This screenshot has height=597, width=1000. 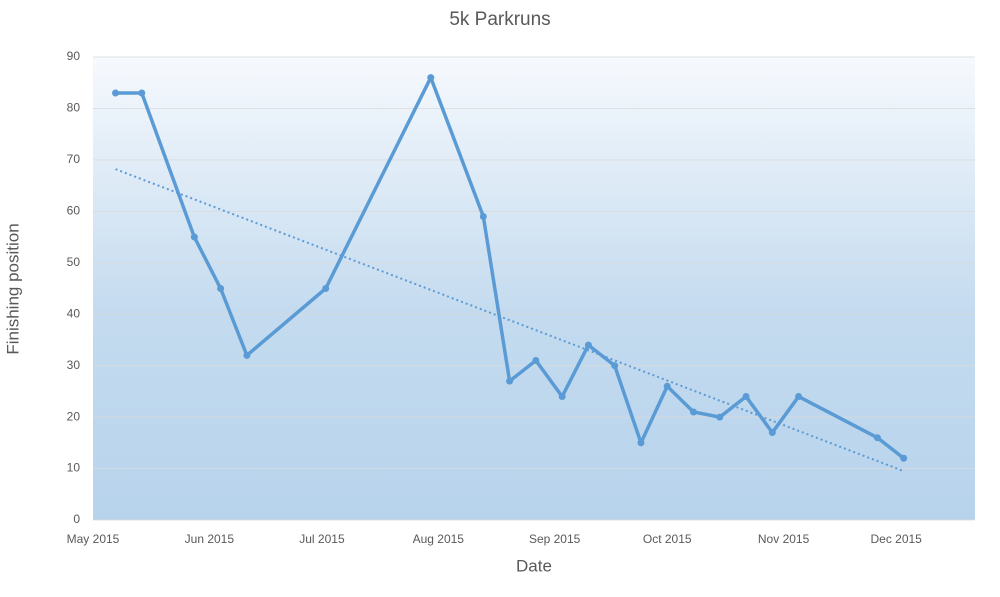 I want to click on y-tick-label: 30, so click(x=74, y=365).